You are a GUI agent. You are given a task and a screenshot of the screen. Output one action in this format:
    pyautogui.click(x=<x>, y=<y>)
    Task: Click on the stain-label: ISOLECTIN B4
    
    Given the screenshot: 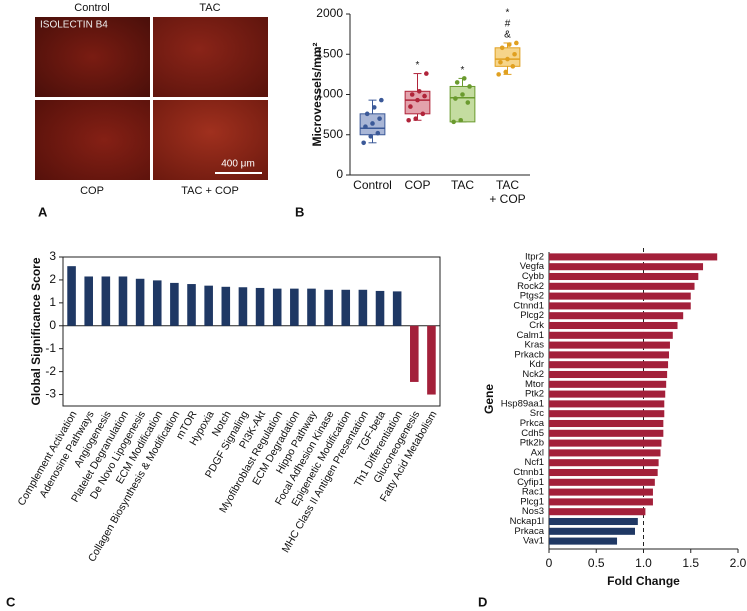 What is the action you would take?
    pyautogui.click(x=74, y=25)
    